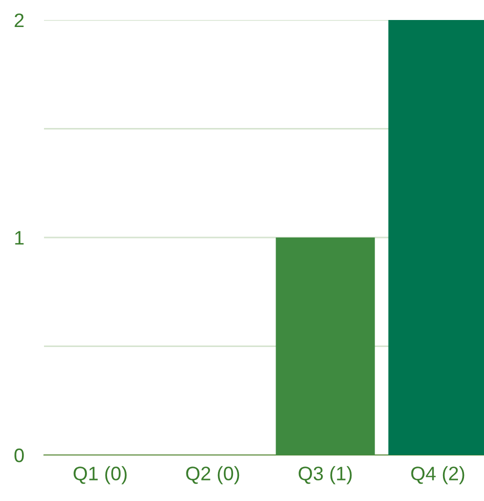 Image resolution: width=484 pixels, height=501 pixels. Describe the element at coordinates (19, 455) in the screenshot. I see `y-tick-label: 0` at that location.